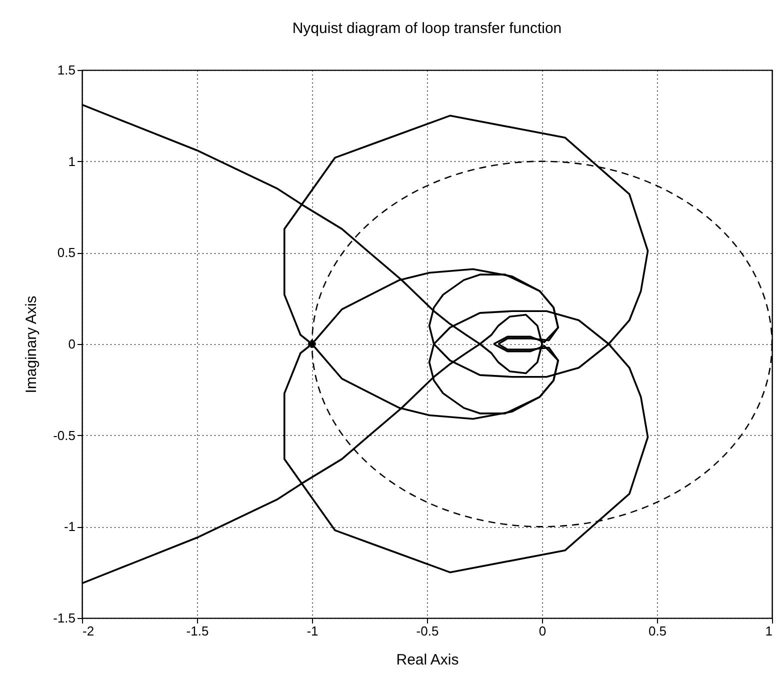 This screenshot has width=779, height=694. I want to click on y-axis-title: Imaginary Axis, so click(31, 345).